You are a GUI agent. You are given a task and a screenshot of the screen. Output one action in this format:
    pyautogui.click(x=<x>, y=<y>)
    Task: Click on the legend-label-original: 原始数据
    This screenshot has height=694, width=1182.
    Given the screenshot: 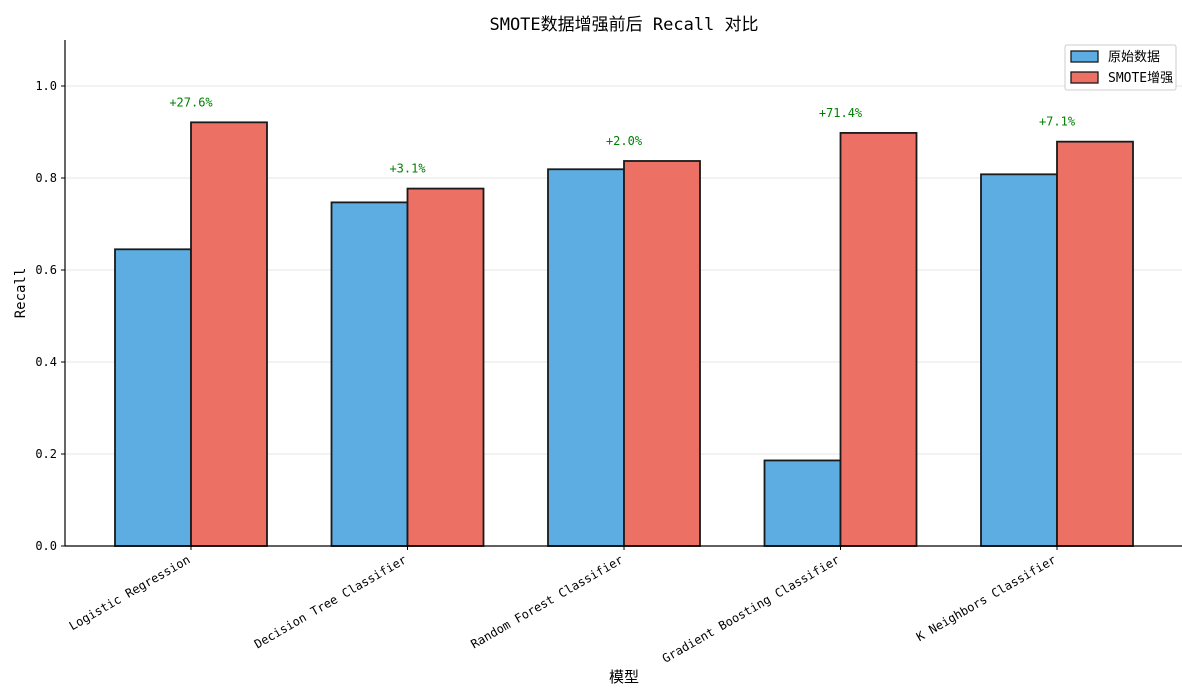 What is the action you would take?
    pyautogui.click(x=1134, y=57)
    